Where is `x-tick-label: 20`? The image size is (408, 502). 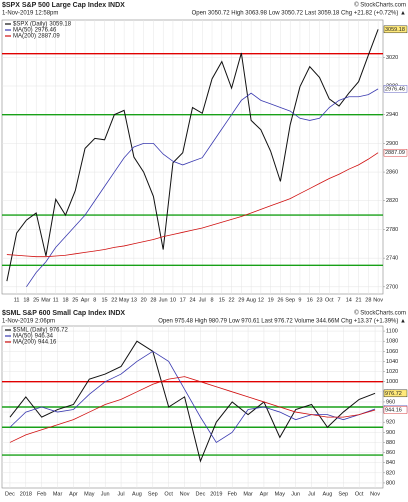
x-tick-label: 20 is located at coordinates (144, 300).